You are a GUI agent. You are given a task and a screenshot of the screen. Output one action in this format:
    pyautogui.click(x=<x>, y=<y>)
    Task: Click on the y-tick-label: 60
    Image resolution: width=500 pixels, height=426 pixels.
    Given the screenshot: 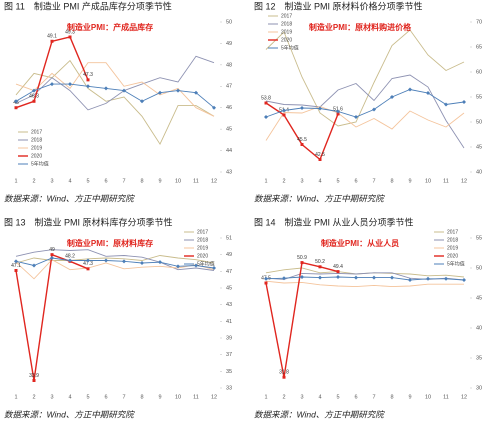 What is the action you would take?
    pyautogui.click(x=479, y=72)
    